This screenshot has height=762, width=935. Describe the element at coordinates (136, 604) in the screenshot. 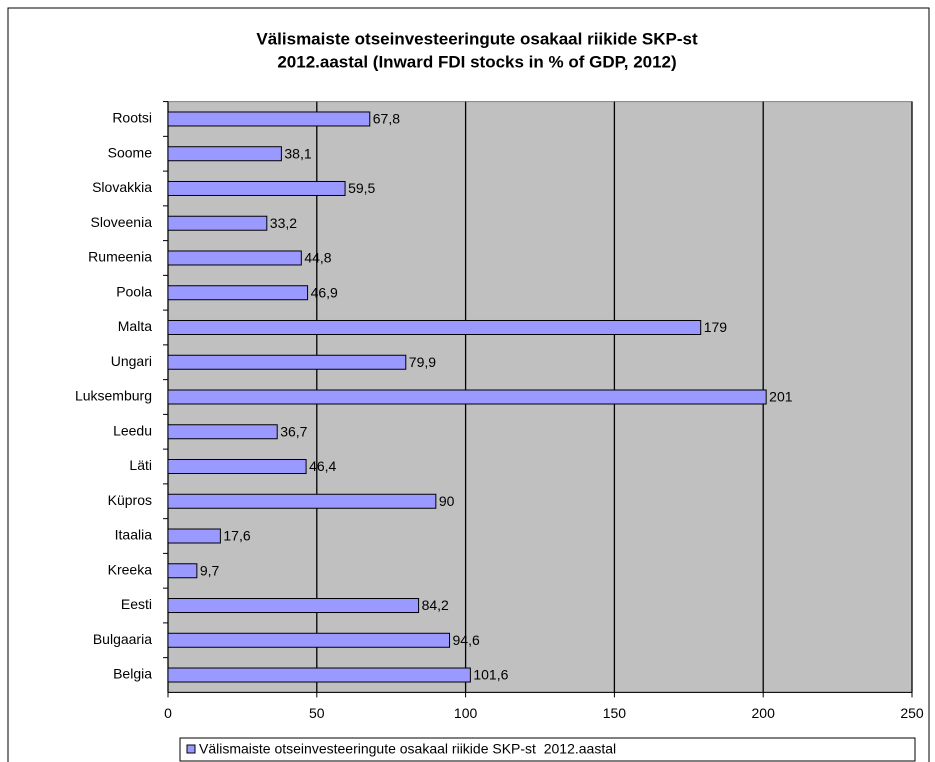

I see `y-tick-label: Eesti` at that location.